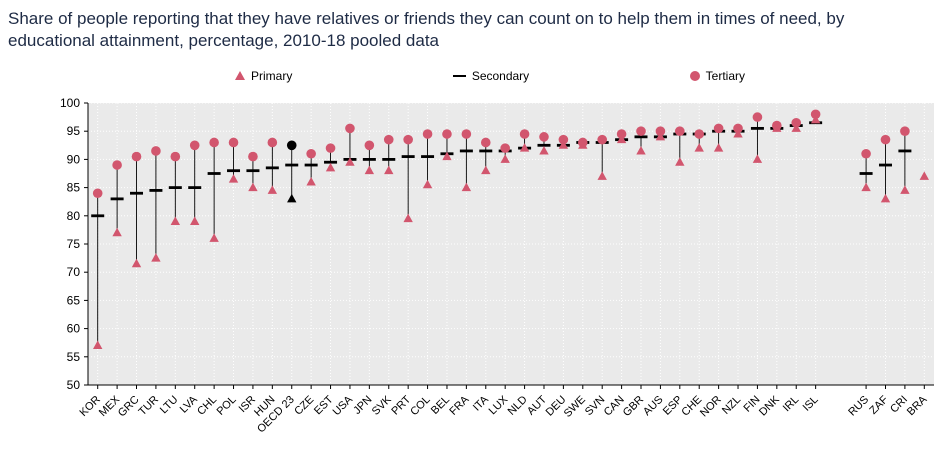  What do you see at coordinates (74, 328) in the screenshot?
I see `y-tick-label: 60` at bounding box center [74, 328].